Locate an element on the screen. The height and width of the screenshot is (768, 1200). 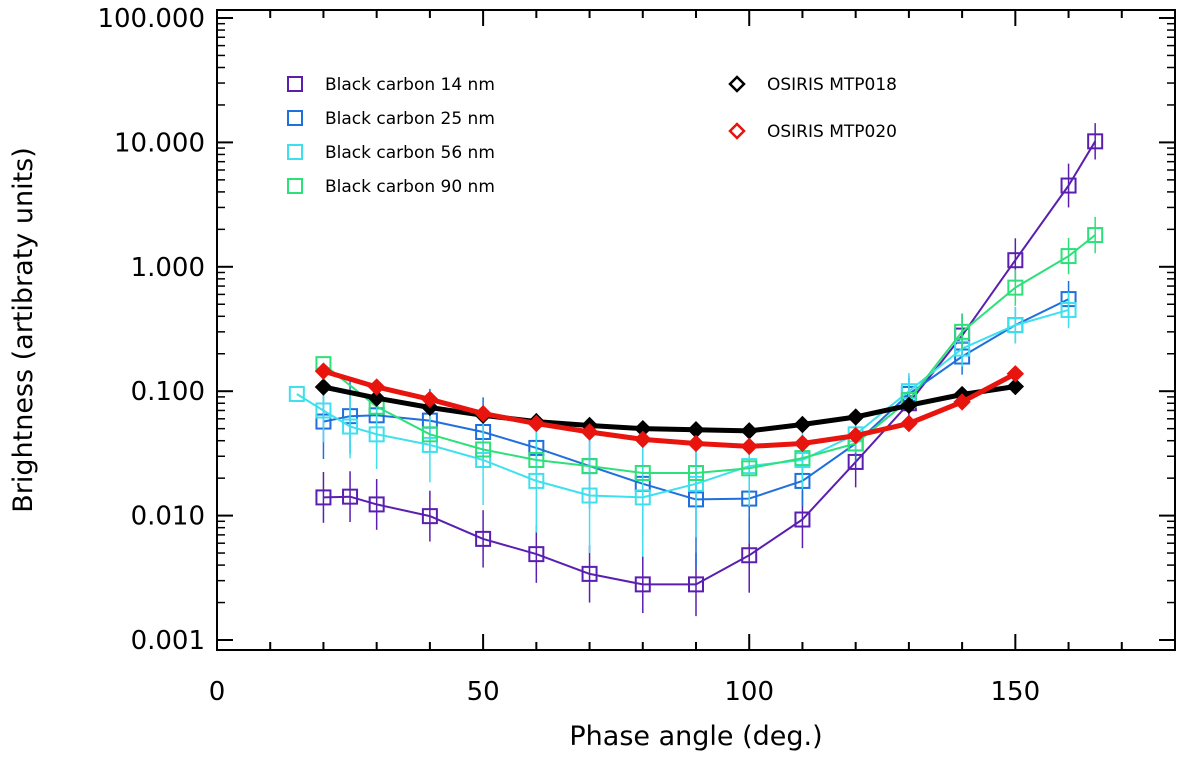
legend-item-osiris-mtp018: OSIRIS MTP018 is located at coordinates (812, 85).